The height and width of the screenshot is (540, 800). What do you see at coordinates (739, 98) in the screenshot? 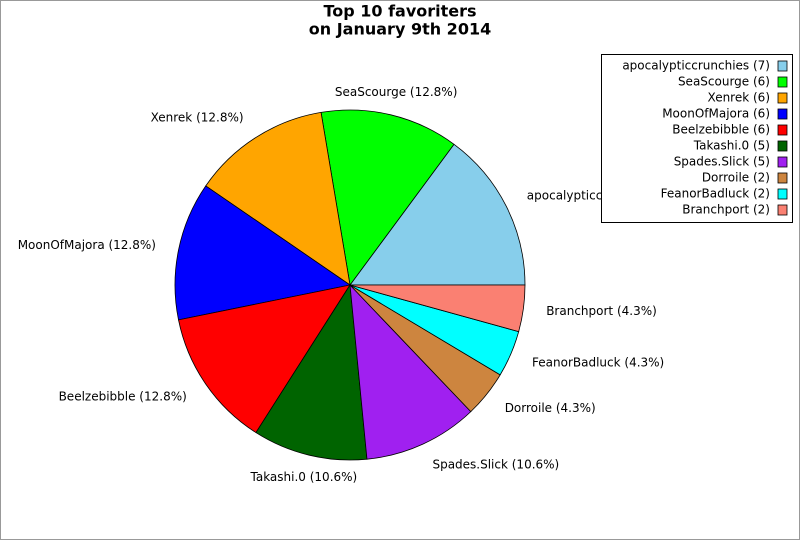
I see `legend-label: Xenrek (6)` at bounding box center [739, 98].